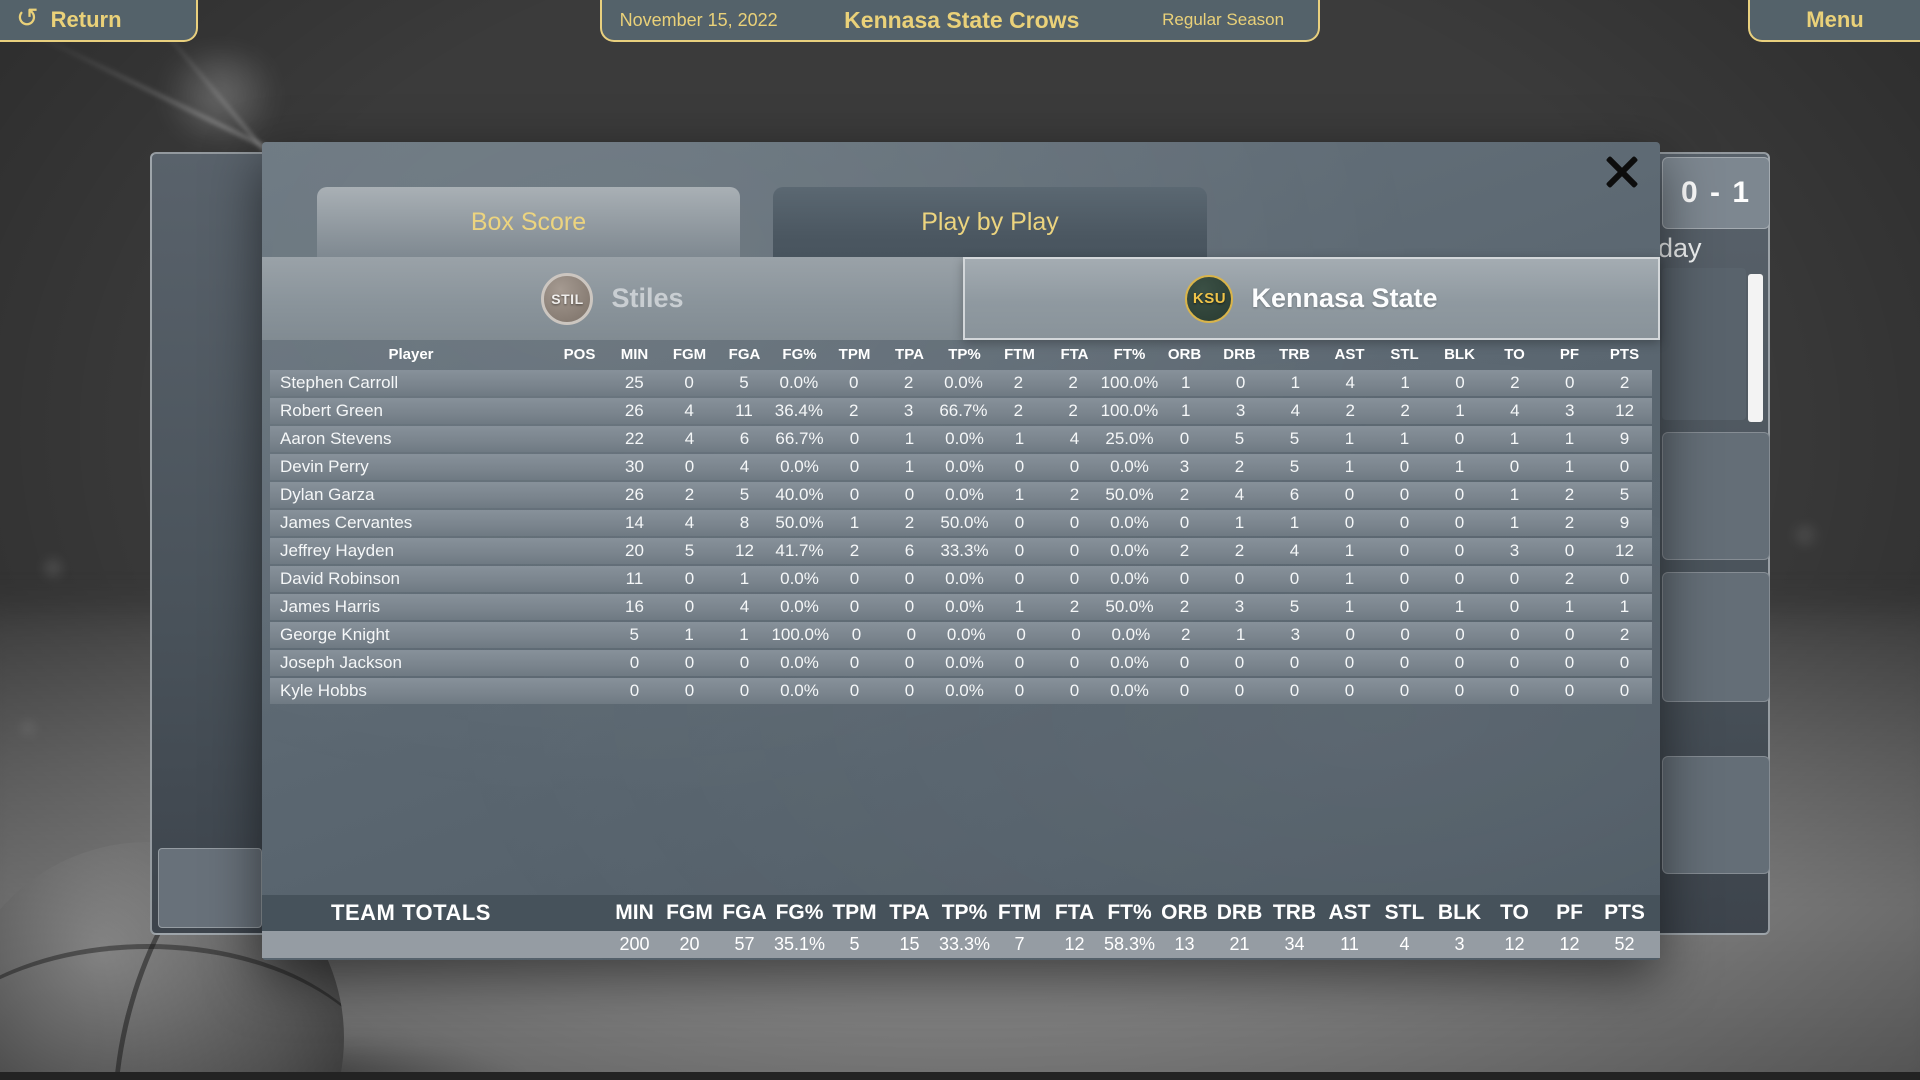 This screenshot has width=1920, height=1080. Describe the element at coordinates (1239, 944) in the screenshot. I see `total-stat-cell: 21` at that location.